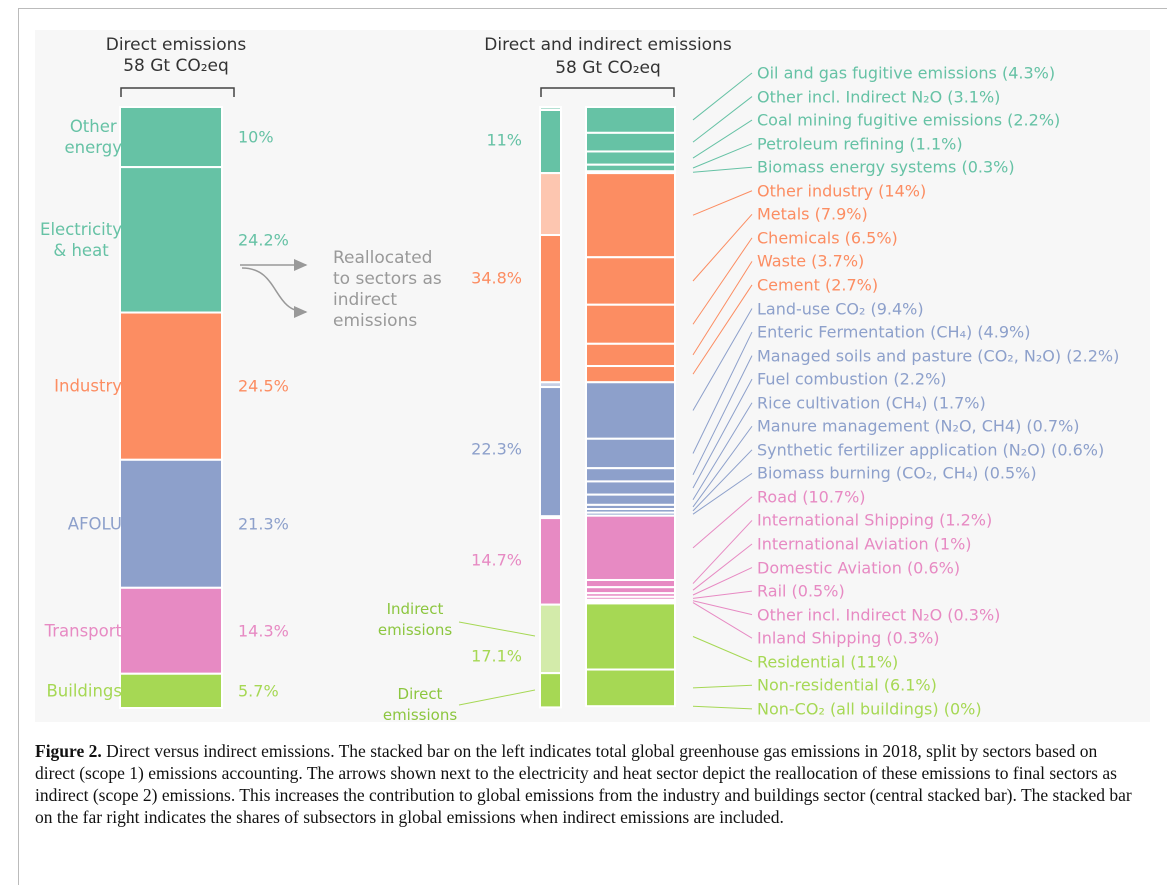 This screenshot has height=885, width=1167. I want to click on subsector-label: Coal mining fugitive emissions (2.2%), so click(909, 120).